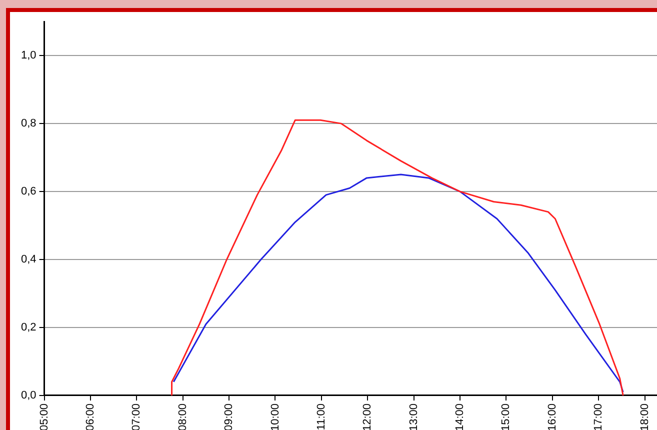 The height and width of the screenshot is (430, 657). Describe the element at coordinates (28, 192) in the screenshot. I see `y-tick-label: 0,6` at that location.